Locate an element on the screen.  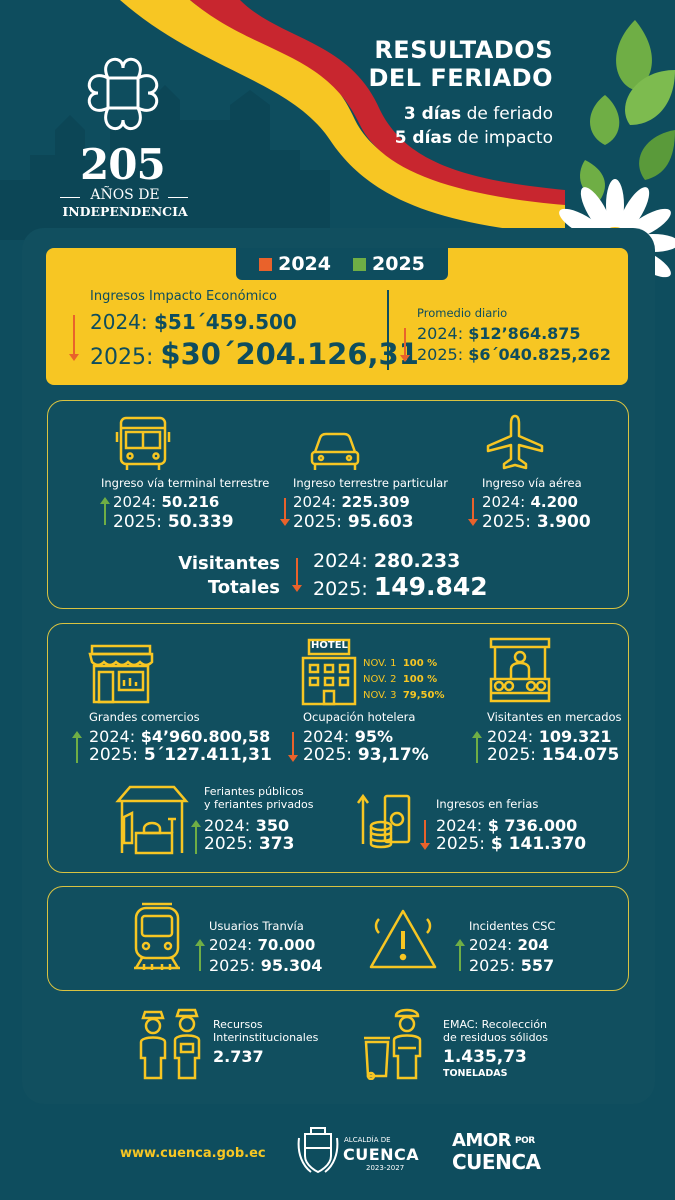
amor-por-word: POR is located at coordinates (525, 1141).